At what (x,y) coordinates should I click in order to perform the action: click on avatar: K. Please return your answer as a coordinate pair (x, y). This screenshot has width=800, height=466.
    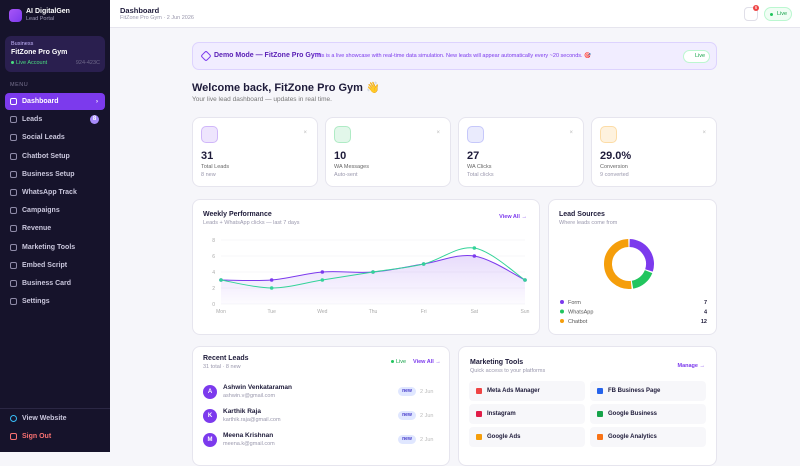
    Looking at the image, I should click on (210, 416).